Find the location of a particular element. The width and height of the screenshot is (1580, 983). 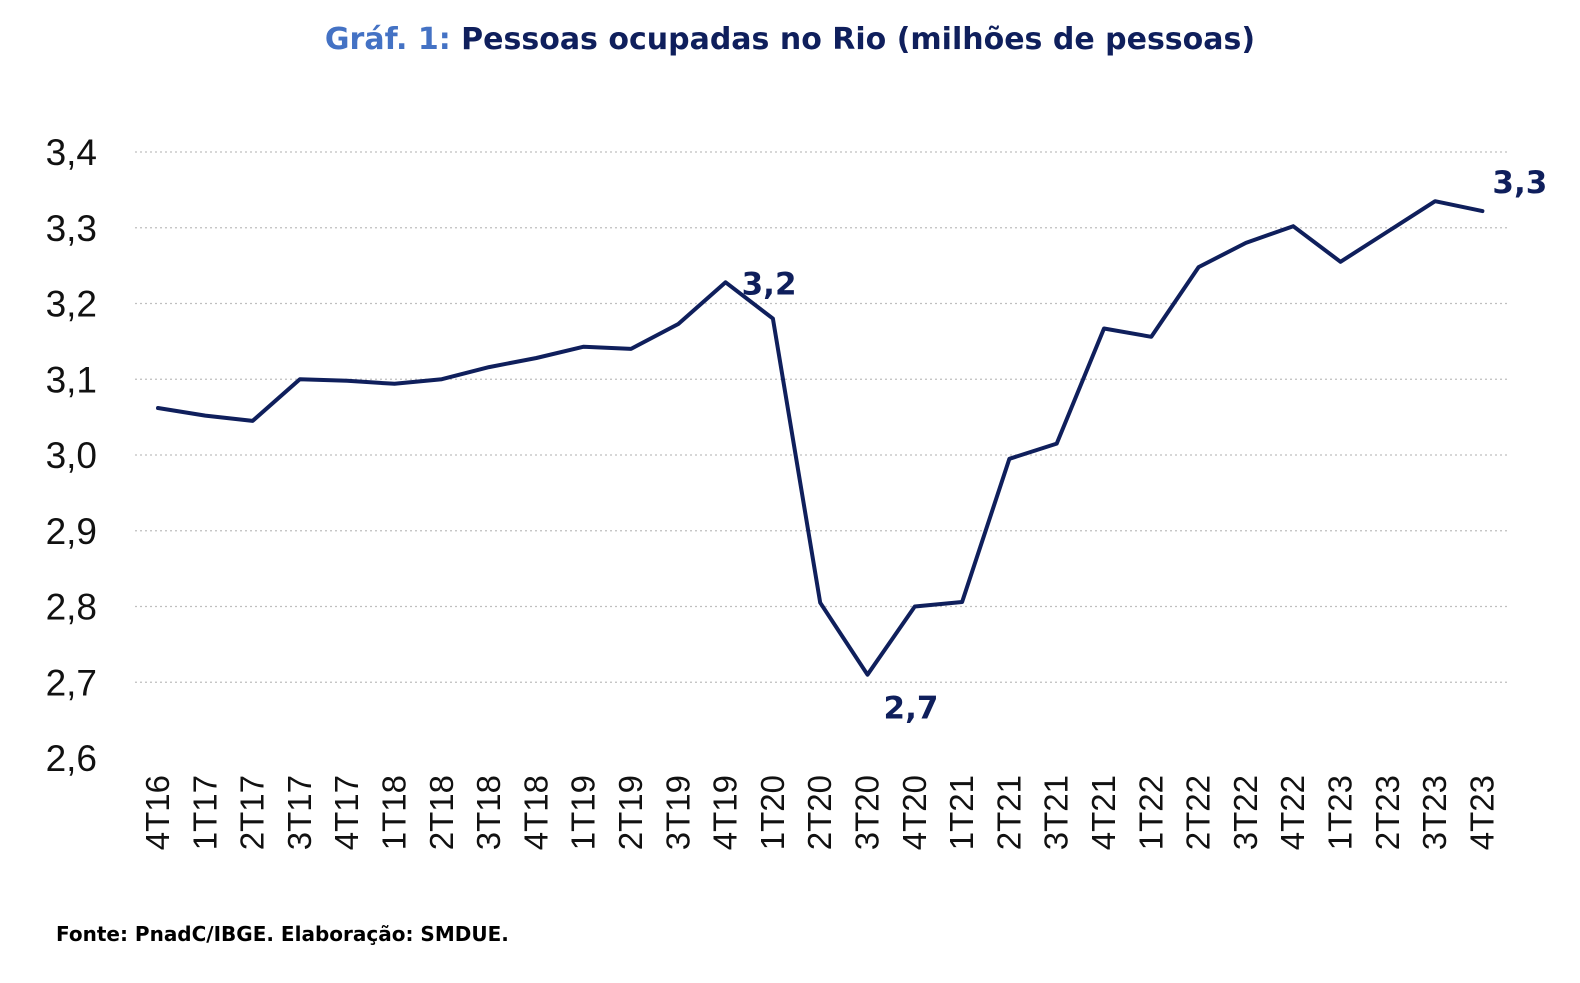

x-tick-label: 1T20 is located at coordinates (772, 812).